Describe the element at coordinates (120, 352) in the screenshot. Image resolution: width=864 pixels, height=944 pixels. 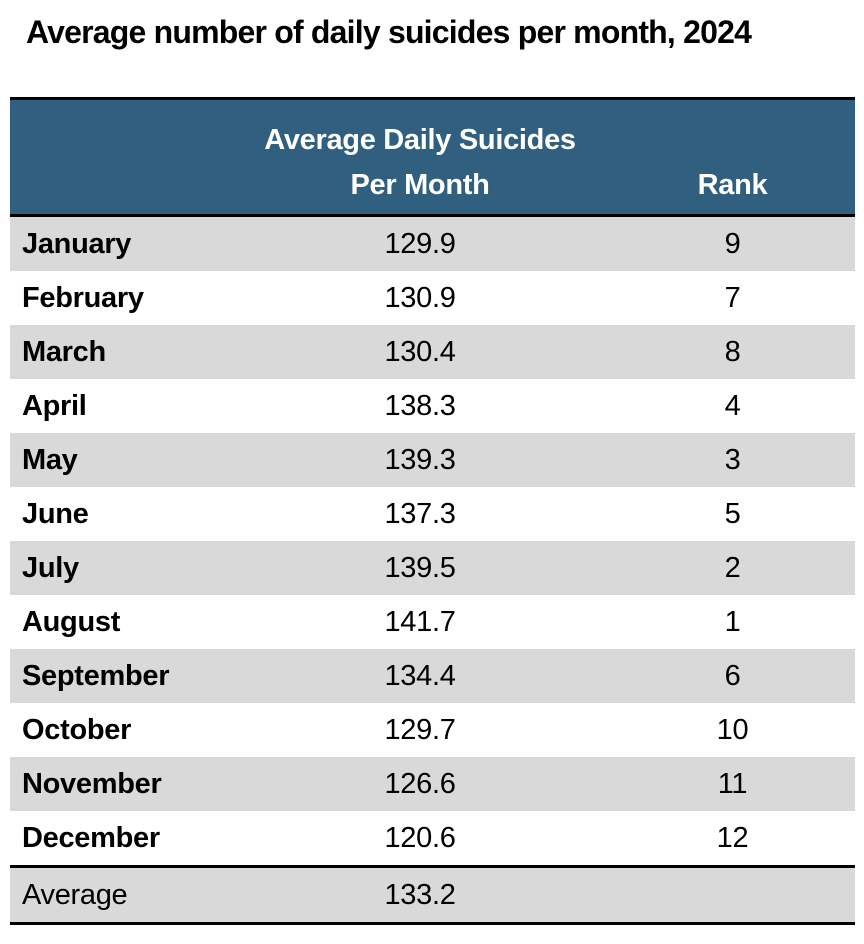
I see `month-cell: March` at that location.